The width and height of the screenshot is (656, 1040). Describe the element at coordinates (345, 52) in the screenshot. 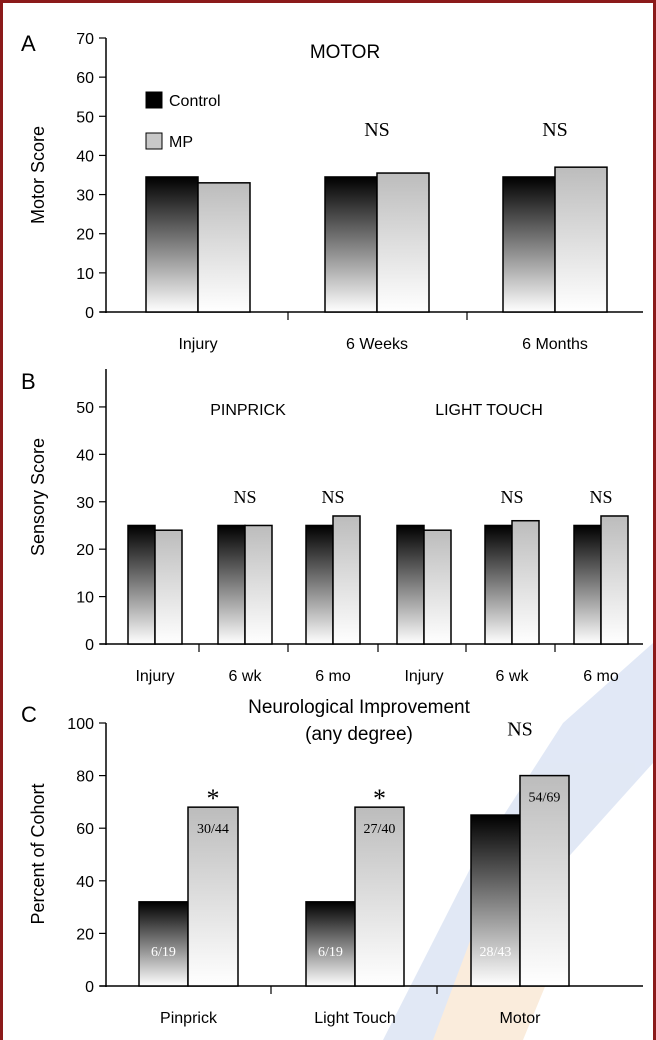

I see `chart-title: MOTOR` at that location.